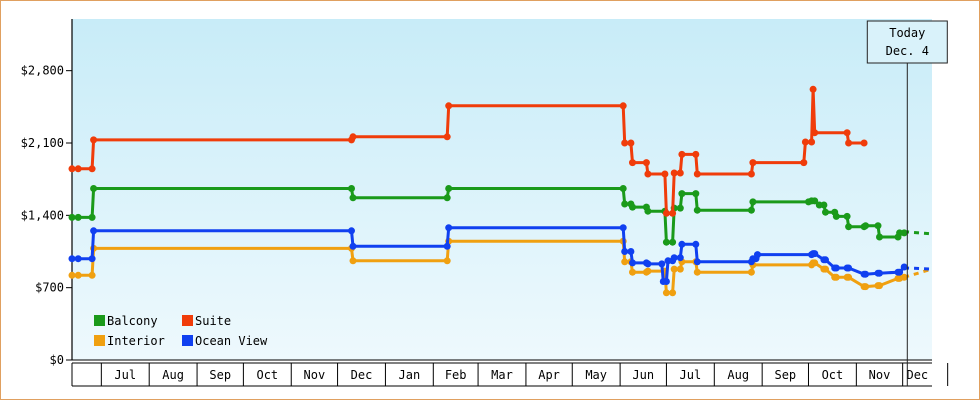  What do you see at coordinates (643, 375) in the screenshot?
I see `month-label: Jun` at bounding box center [643, 375].